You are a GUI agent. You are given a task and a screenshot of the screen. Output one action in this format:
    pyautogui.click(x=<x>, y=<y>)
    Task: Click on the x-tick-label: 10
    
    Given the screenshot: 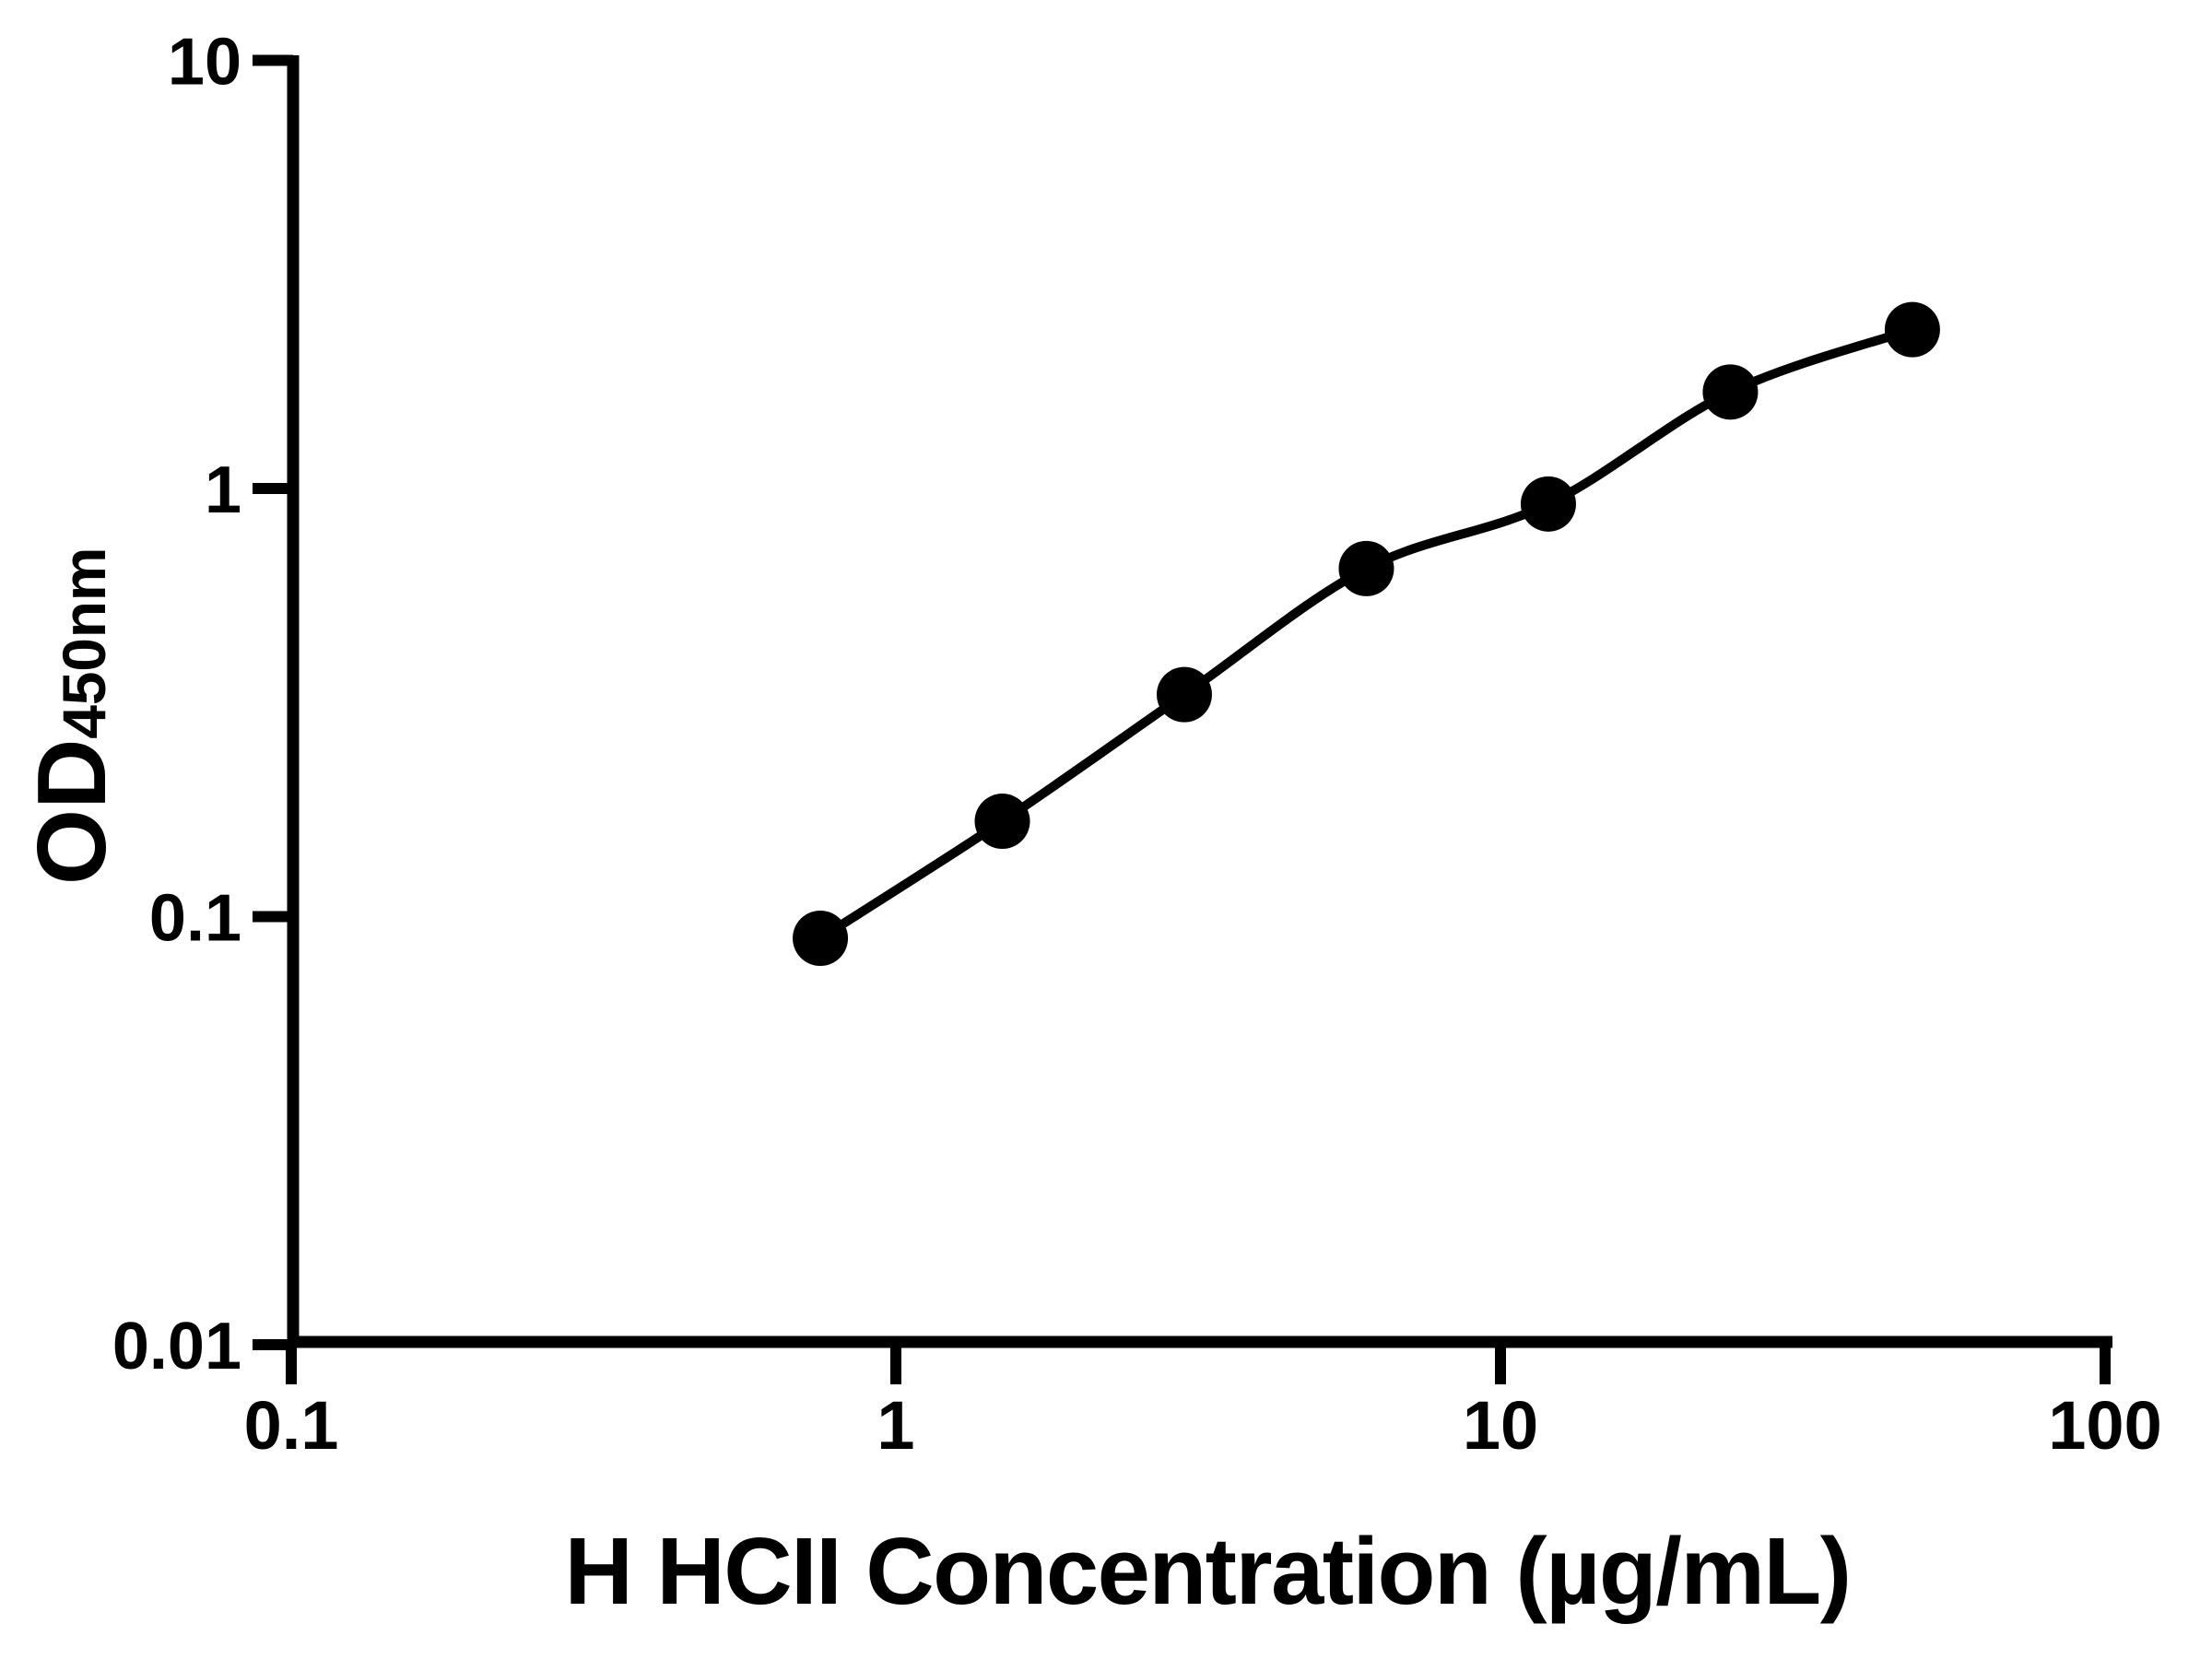 What is the action you would take?
    pyautogui.click(x=1500, y=1425)
    